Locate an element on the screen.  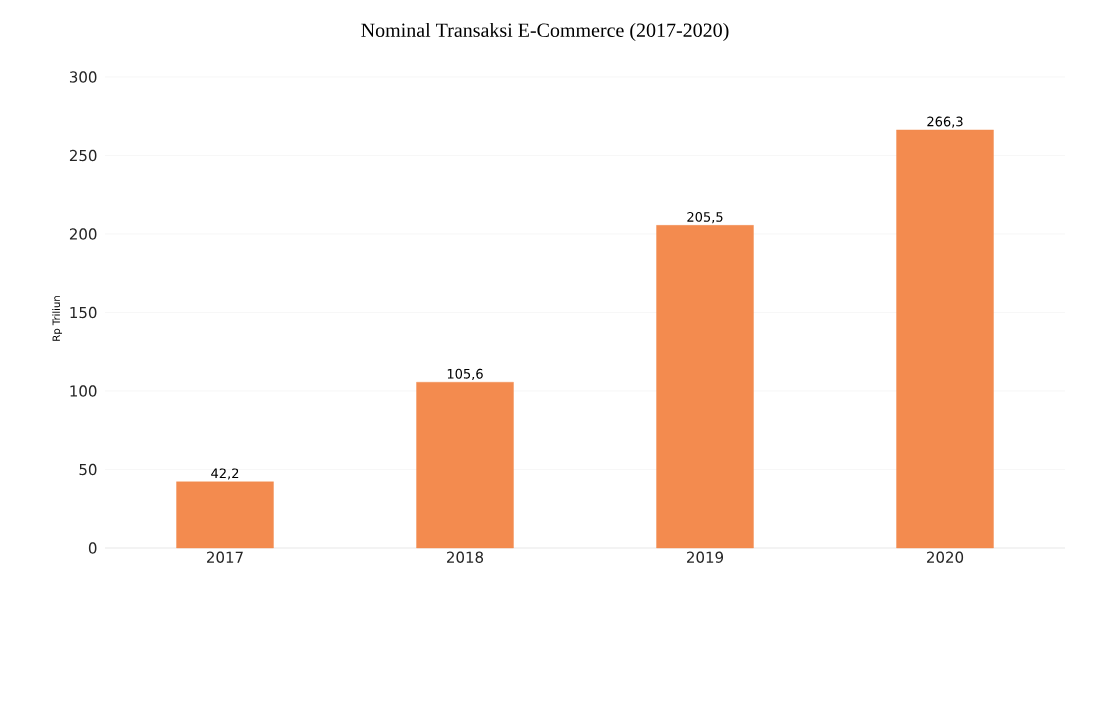
y-tick-label: 300 is located at coordinates (83, 77).